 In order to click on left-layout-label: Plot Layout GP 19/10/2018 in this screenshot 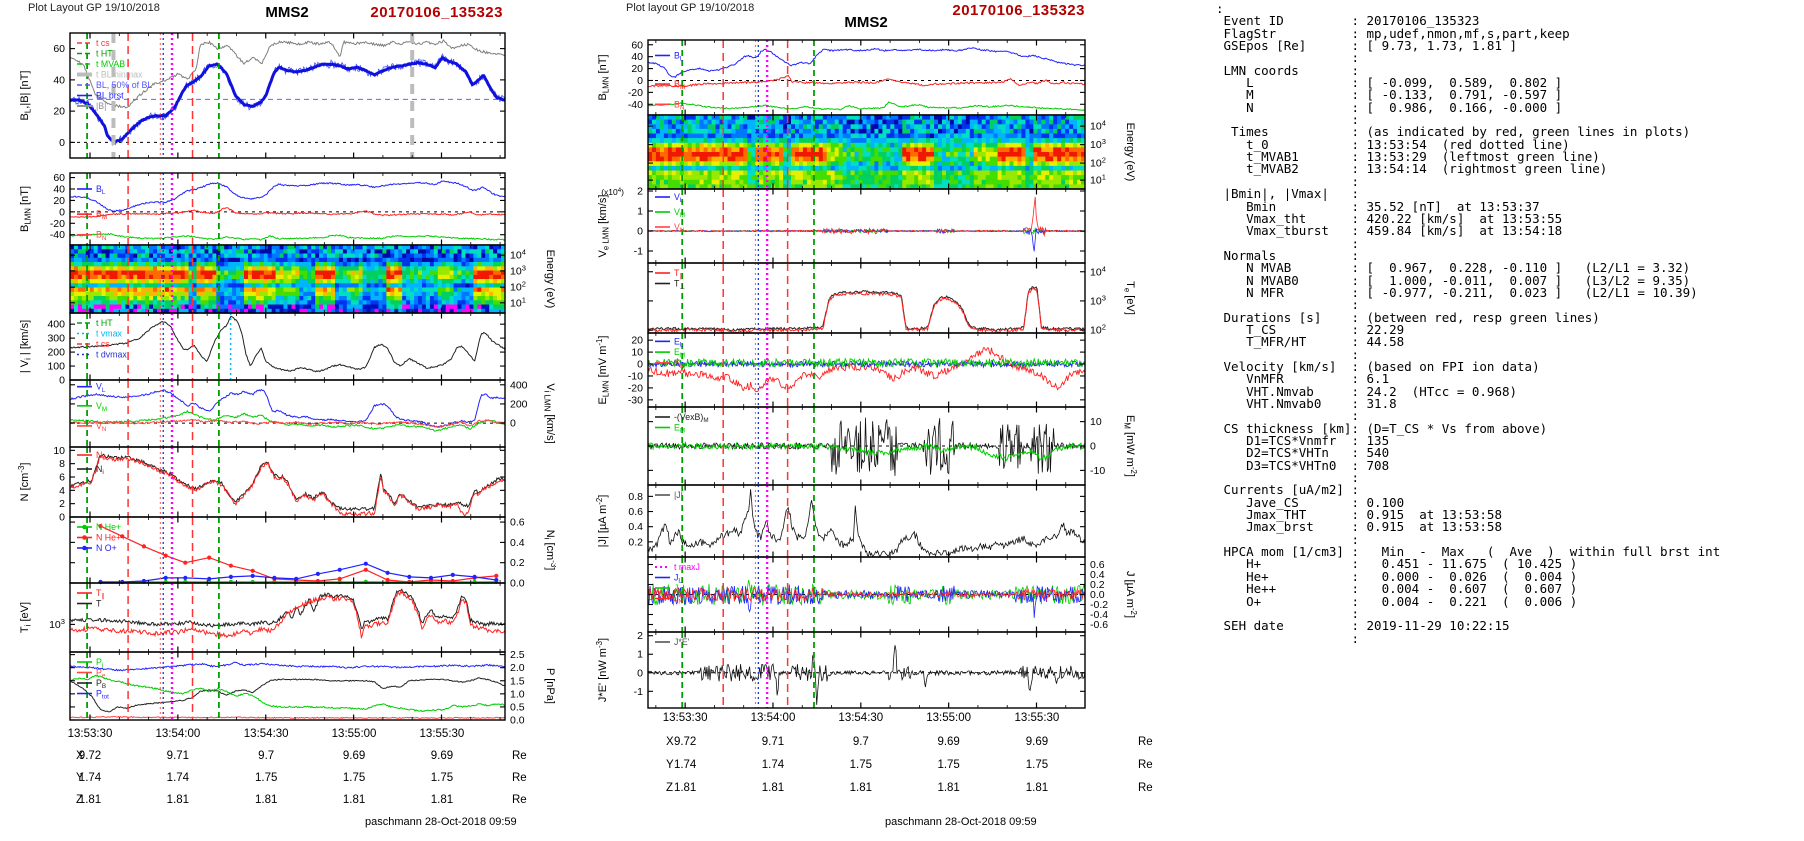, I will do `click(94, 8)`.